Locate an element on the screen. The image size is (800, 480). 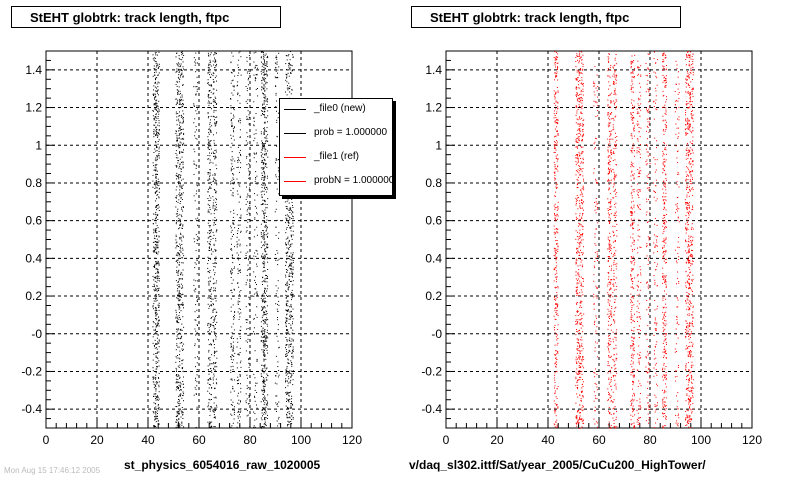
chart-title-left: StEHT globtrk: track length, ftpc is located at coordinates (146, 17).